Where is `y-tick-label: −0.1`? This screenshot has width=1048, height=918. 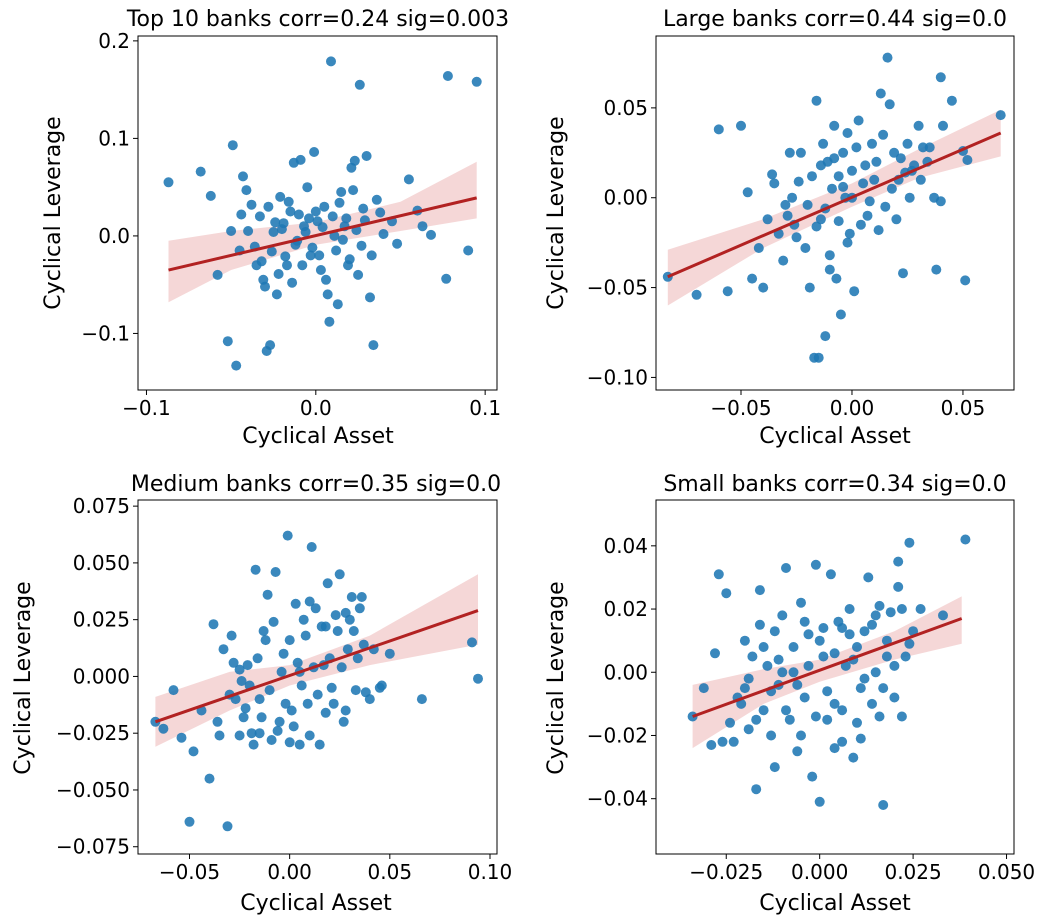
y-tick-label: −0.1 is located at coordinates (105, 333).